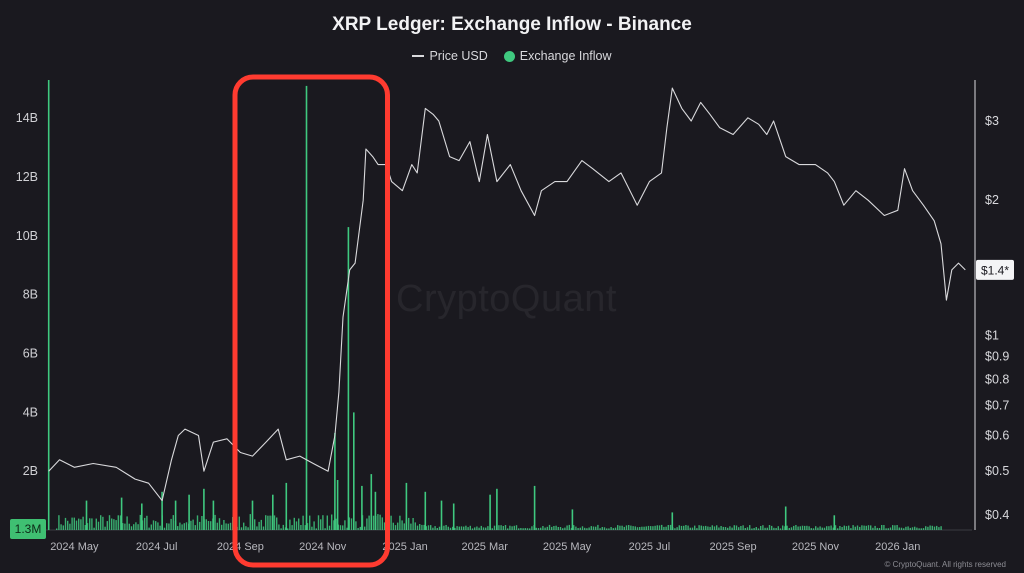 This screenshot has width=1024, height=573. I want to click on x-tick-label: 2025 Mar, so click(484, 547).